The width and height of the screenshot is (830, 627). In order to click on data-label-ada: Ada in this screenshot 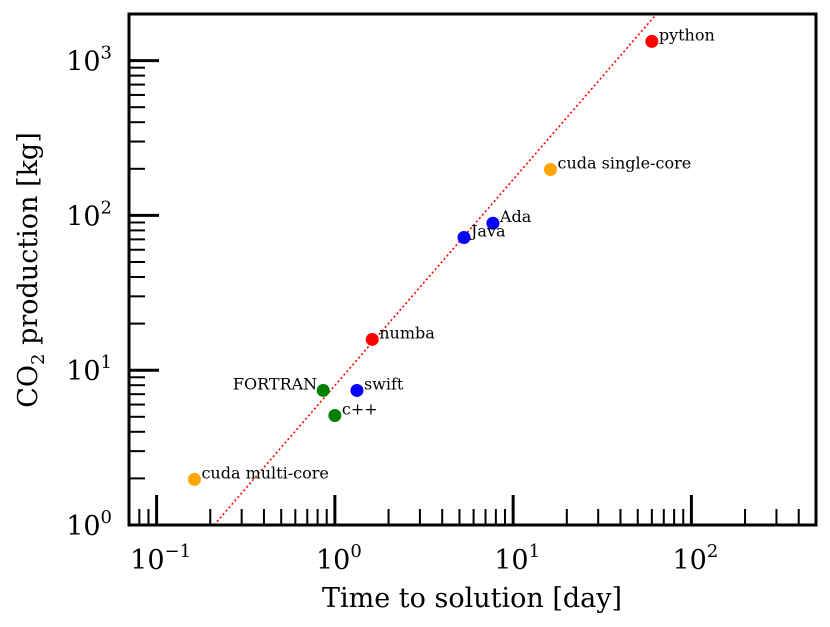, I will do `click(515, 216)`.